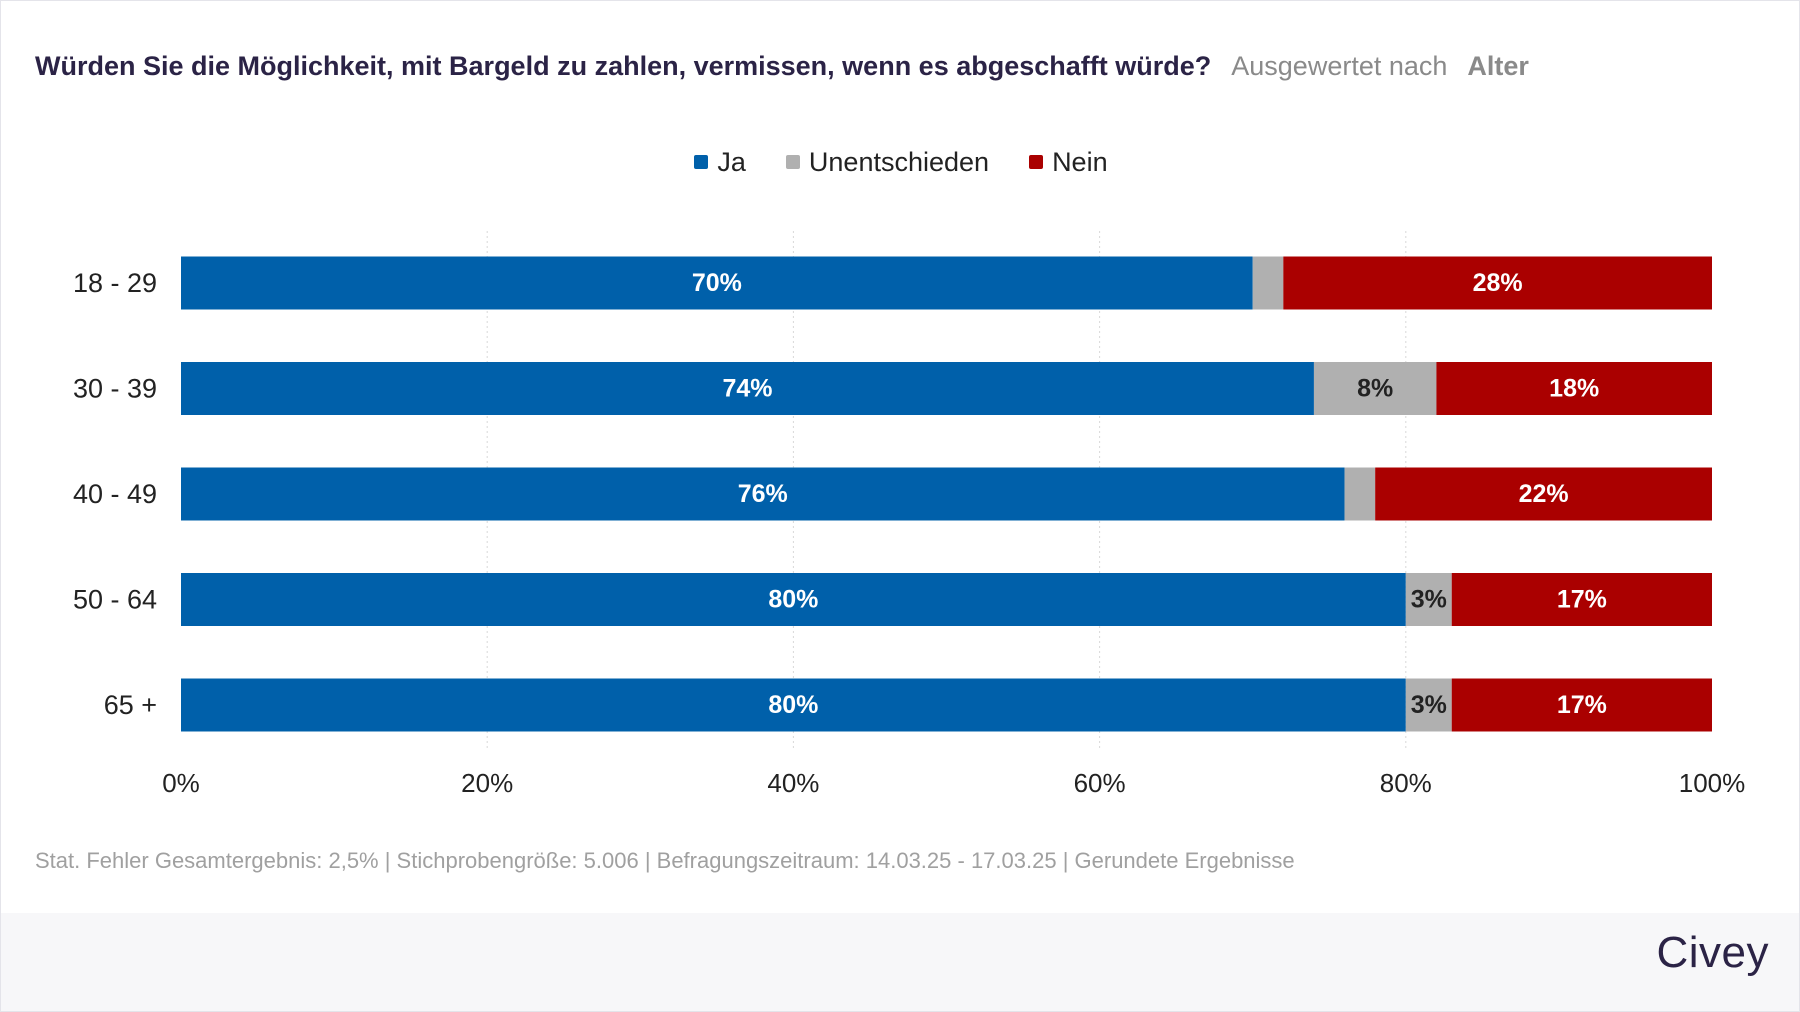  I want to click on footer-band, so click(900, 962).